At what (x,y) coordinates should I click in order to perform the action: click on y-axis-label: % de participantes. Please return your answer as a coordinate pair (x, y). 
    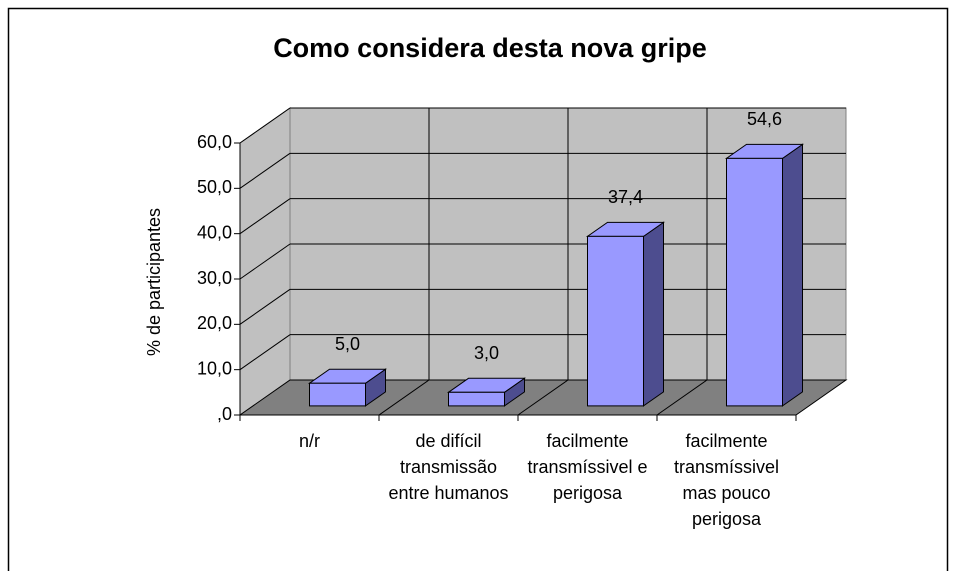
    Looking at the image, I should click on (154, 282).